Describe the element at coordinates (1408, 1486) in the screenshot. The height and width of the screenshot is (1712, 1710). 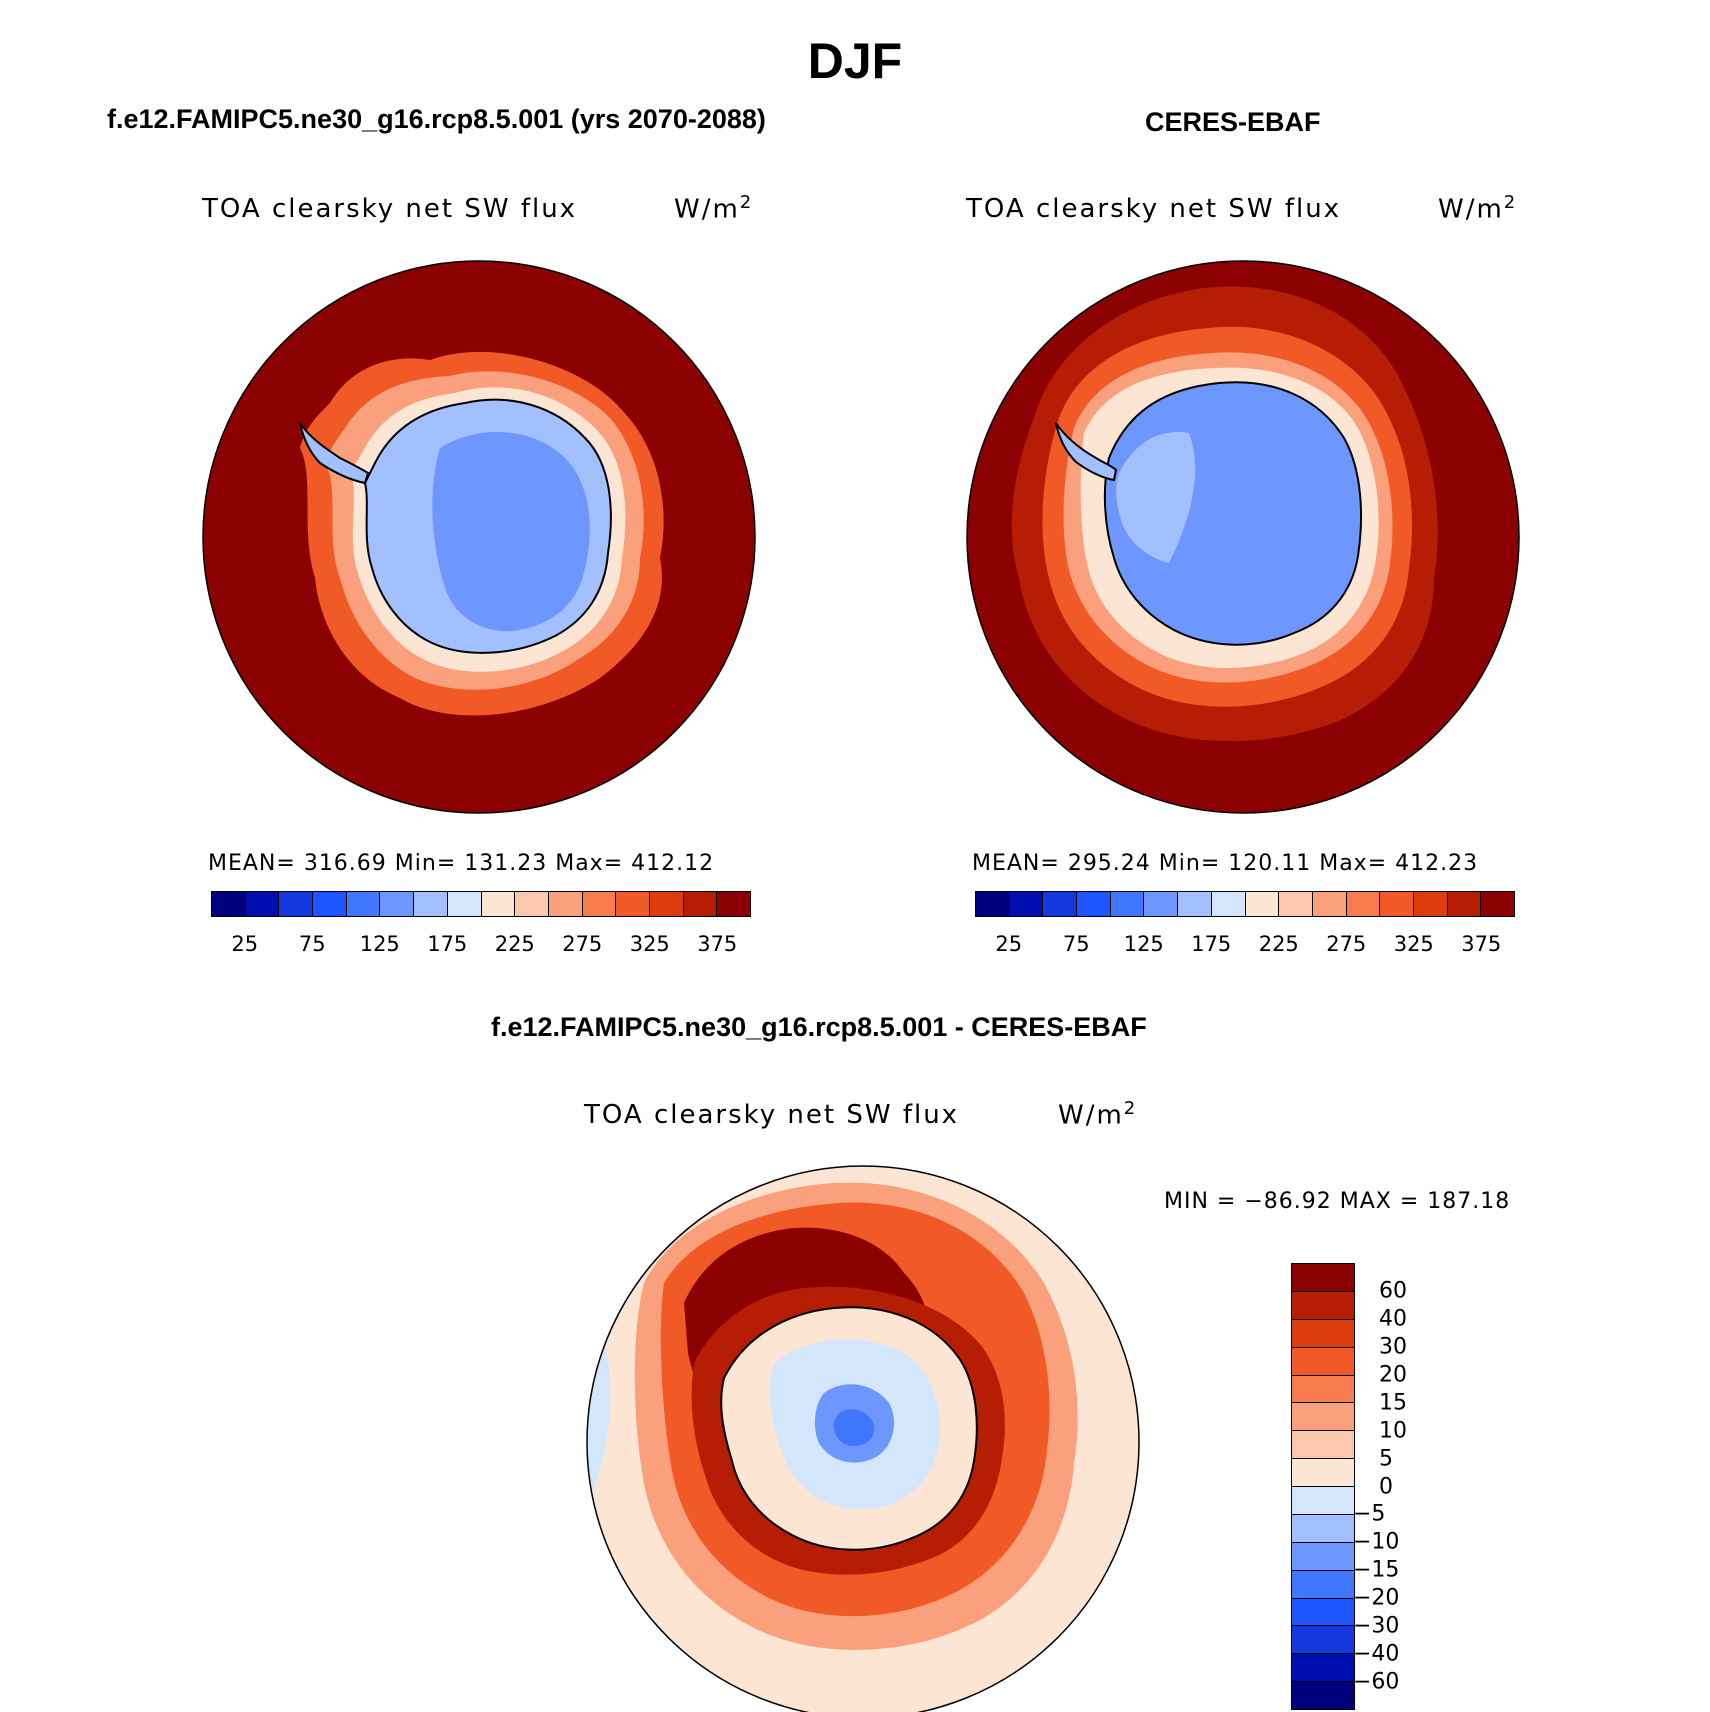
I see `diff-colorbar-ticks: 60 40 30 20 15 10 5 0 −5 −10 −15 −20 −30 −40 −60` at that location.